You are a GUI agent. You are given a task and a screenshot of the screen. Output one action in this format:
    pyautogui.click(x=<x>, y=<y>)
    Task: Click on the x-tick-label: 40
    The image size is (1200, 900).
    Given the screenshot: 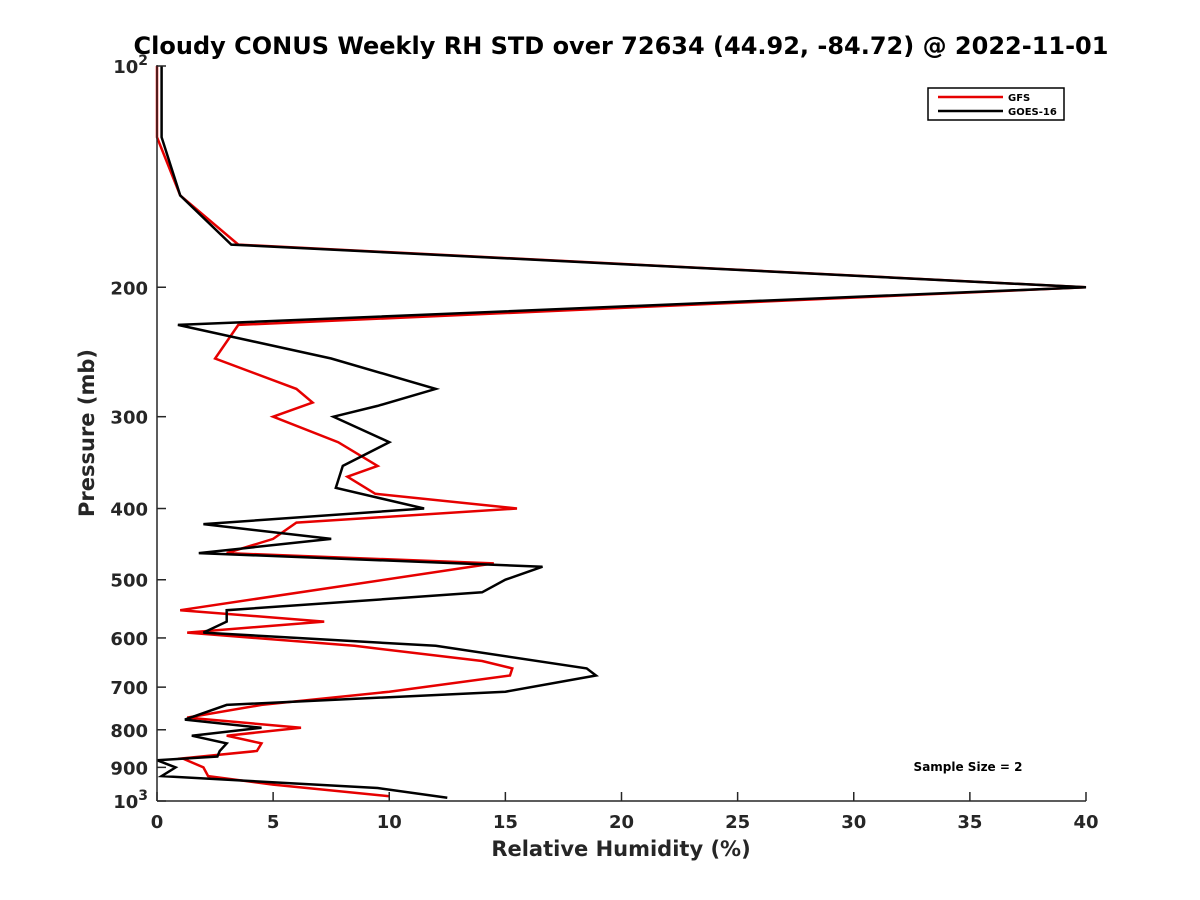 What is the action you would take?
    pyautogui.click(x=1085, y=822)
    